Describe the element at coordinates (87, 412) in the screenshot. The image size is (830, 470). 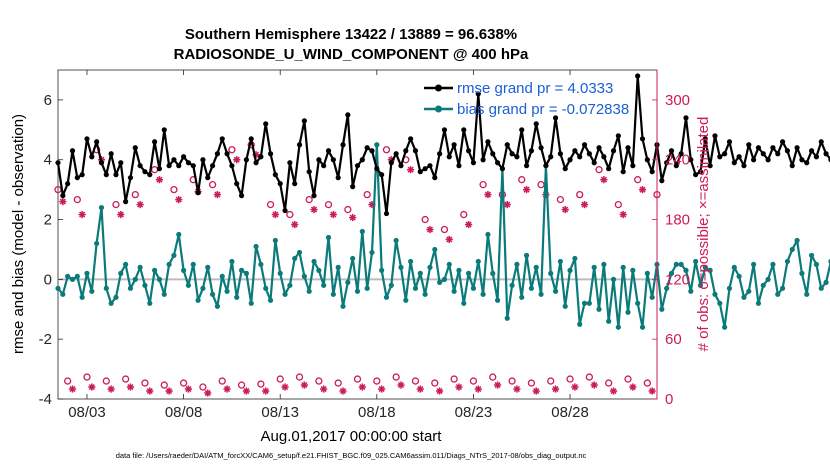
I see `x-tick-label: 08/03` at that location.